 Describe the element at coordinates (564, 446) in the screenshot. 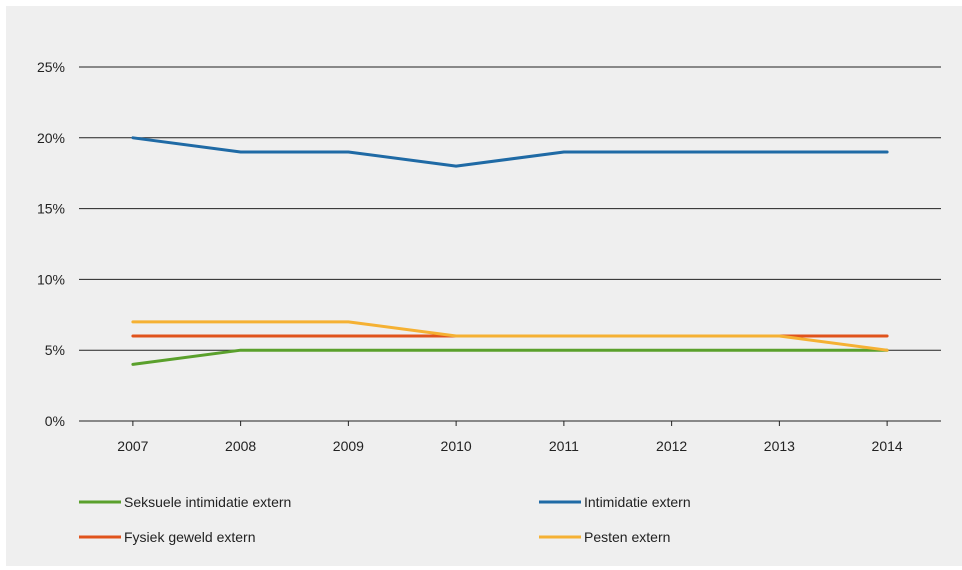

I see `x-tick-label: 2011` at that location.